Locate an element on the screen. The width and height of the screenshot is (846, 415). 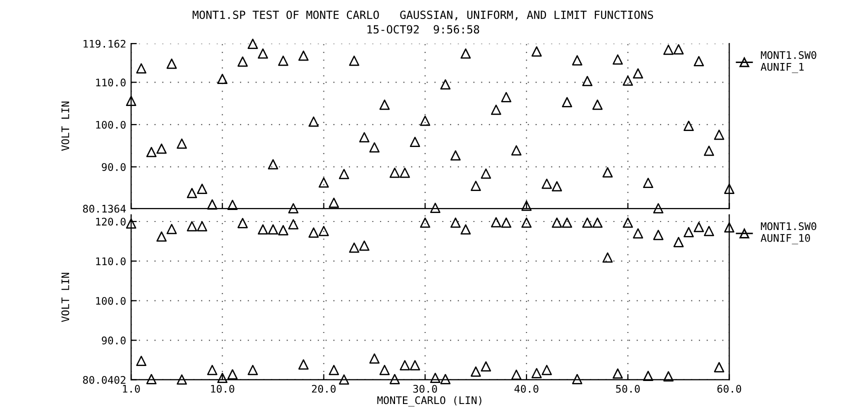
x-tick-label: 40.0 is located at coordinates (526, 388).